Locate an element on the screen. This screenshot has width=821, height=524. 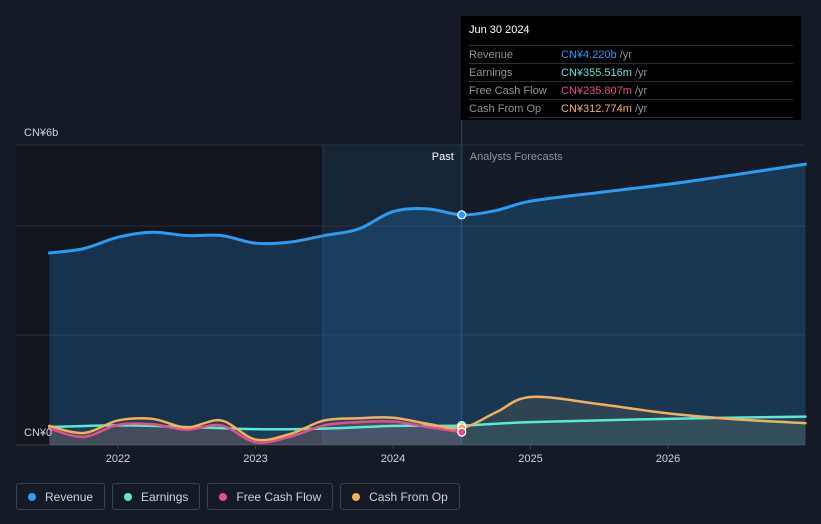
earnings-area is located at coordinates (427, 430).